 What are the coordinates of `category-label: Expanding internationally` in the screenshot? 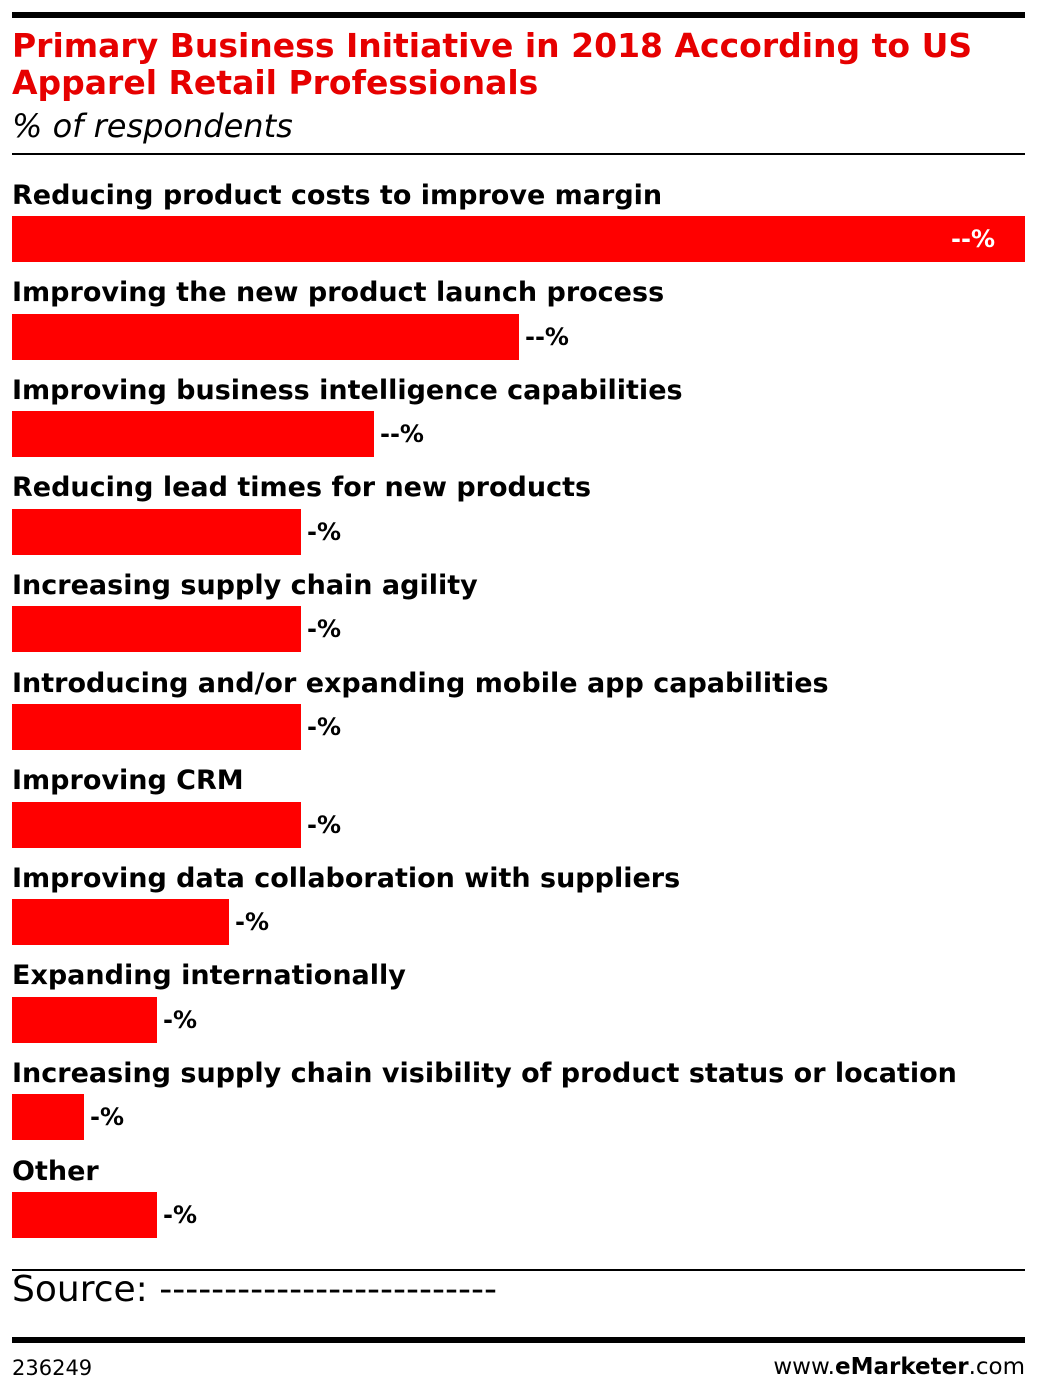 It's located at (209, 976).